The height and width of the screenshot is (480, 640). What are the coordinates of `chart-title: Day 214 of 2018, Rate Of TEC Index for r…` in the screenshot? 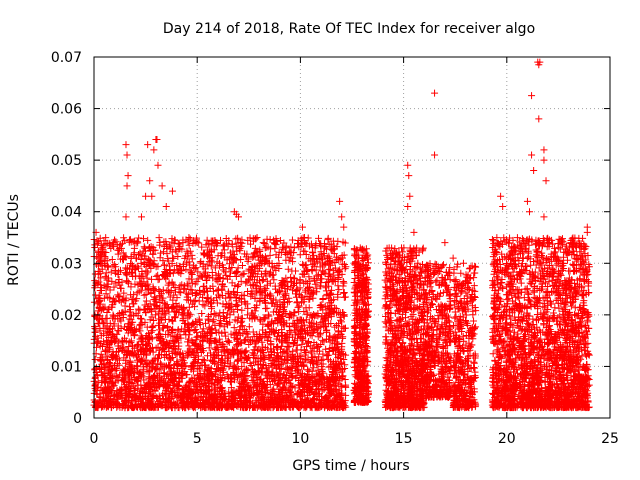 It's located at (349, 29).